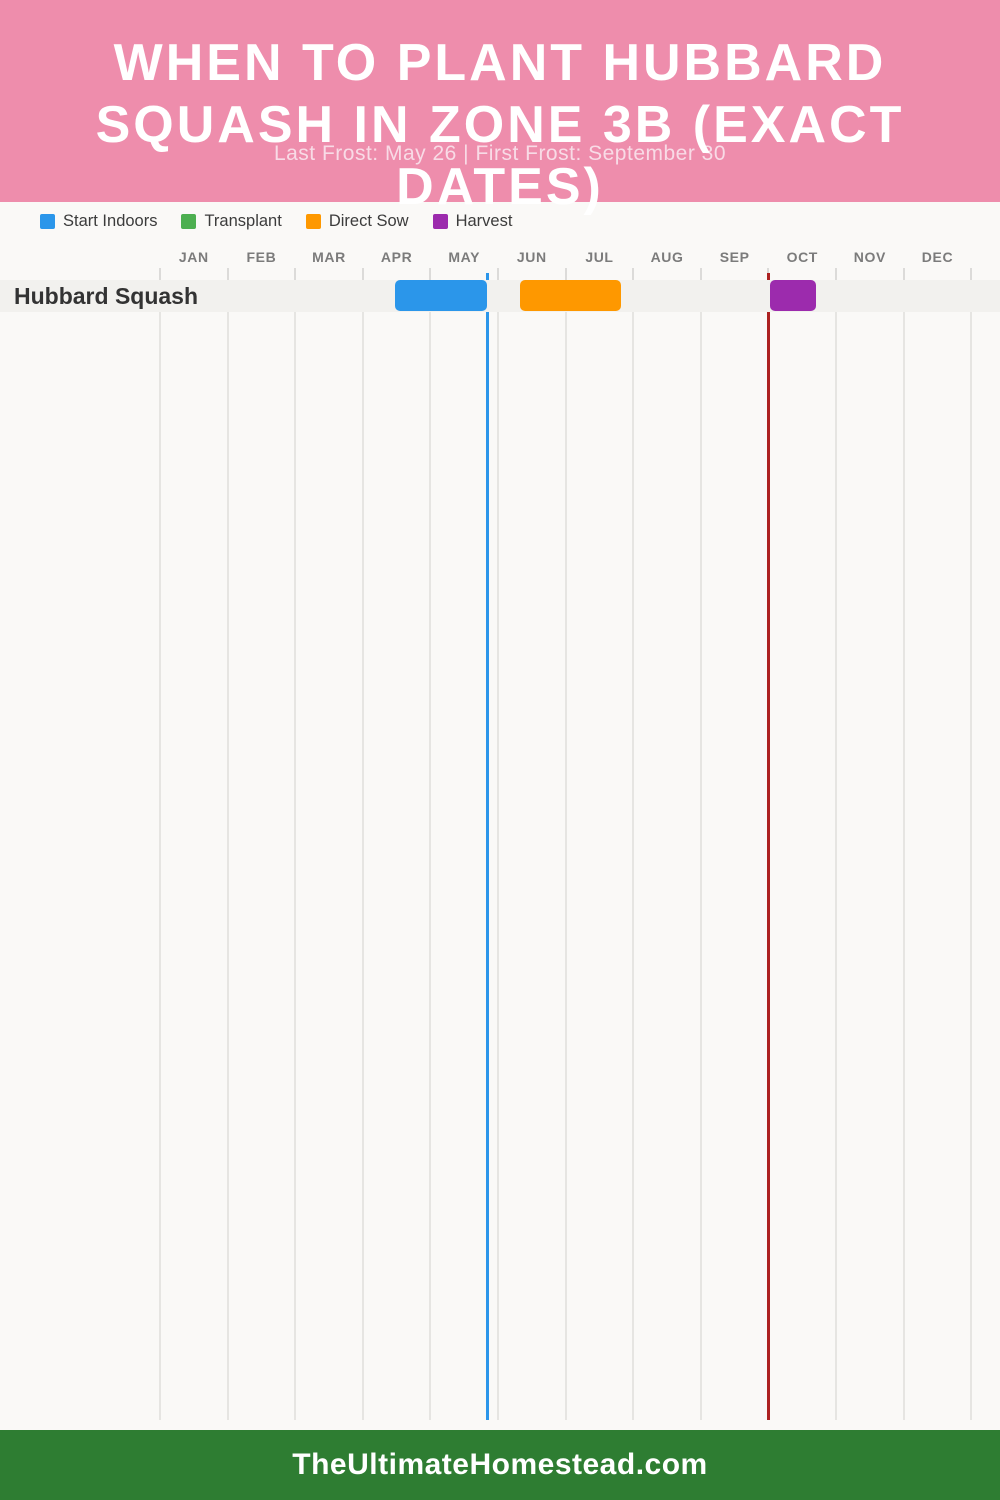  I want to click on month-label-oct: OCT, so click(802, 257).